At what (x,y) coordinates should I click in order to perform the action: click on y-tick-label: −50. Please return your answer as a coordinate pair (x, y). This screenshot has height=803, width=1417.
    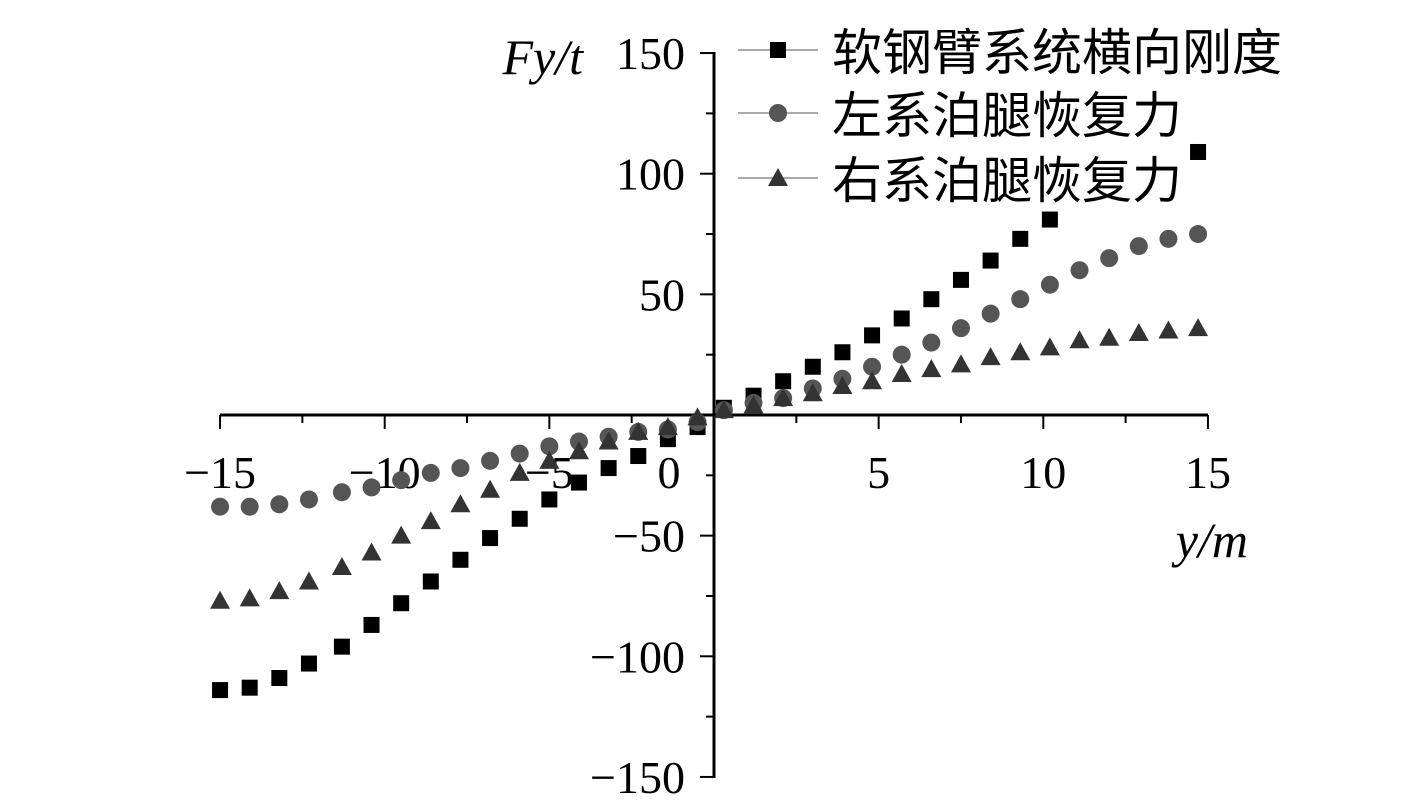
    Looking at the image, I should click on (649, 536).